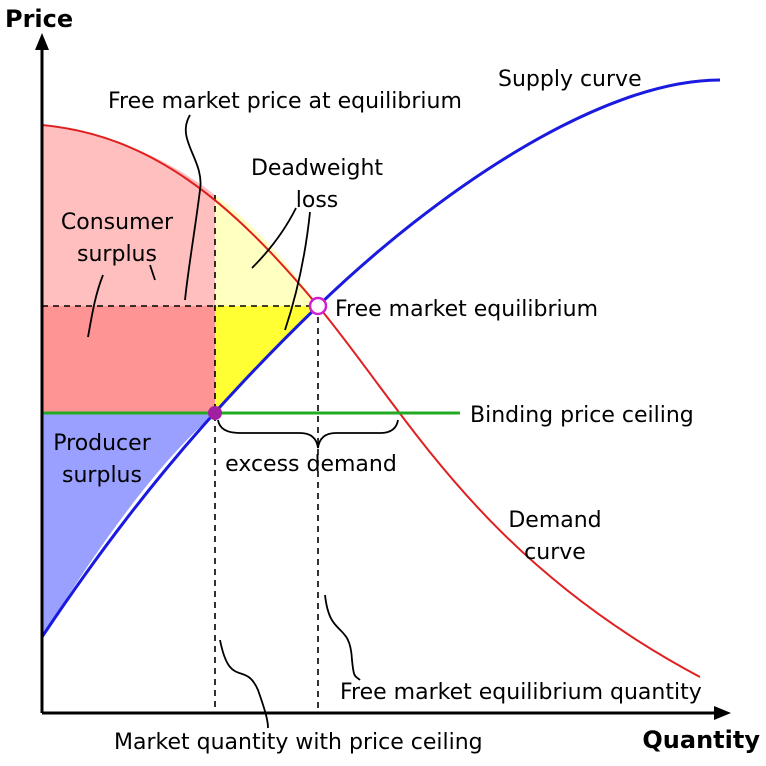 The image size is (766, 766). I want to click on supply-curve-label: Supply curve, so click(570, 79).